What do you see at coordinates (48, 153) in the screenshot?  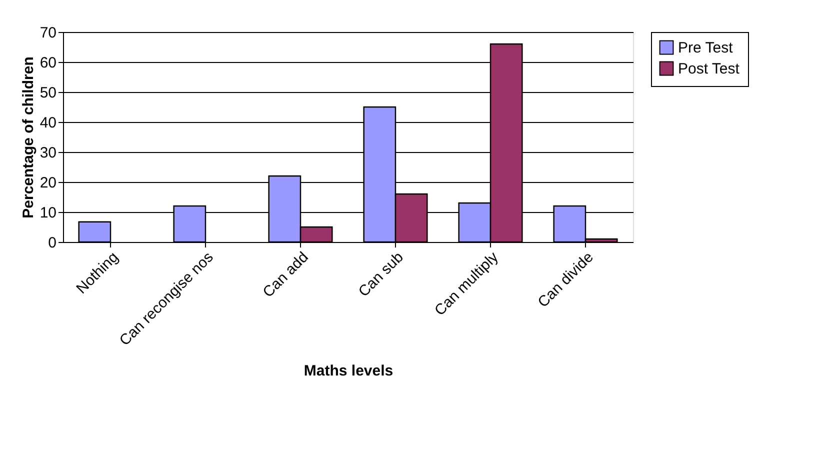 I see `y-tick-label: 30` at bounding box center [48, 153].